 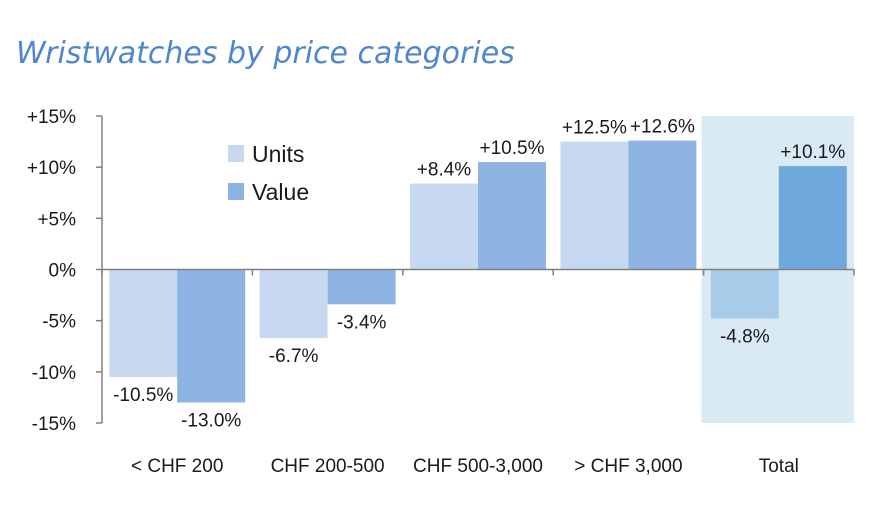 I want to click on data-label-units-1: -10.5%, so click(x=143, y=395).